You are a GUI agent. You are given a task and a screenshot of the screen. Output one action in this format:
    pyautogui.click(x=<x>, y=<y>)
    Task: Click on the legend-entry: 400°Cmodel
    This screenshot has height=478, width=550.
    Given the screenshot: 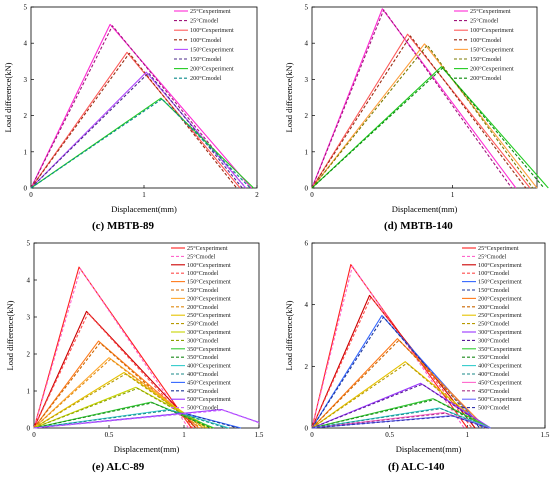 What is the action you would take?
    pyautogui.click(x=203, y=374)
    